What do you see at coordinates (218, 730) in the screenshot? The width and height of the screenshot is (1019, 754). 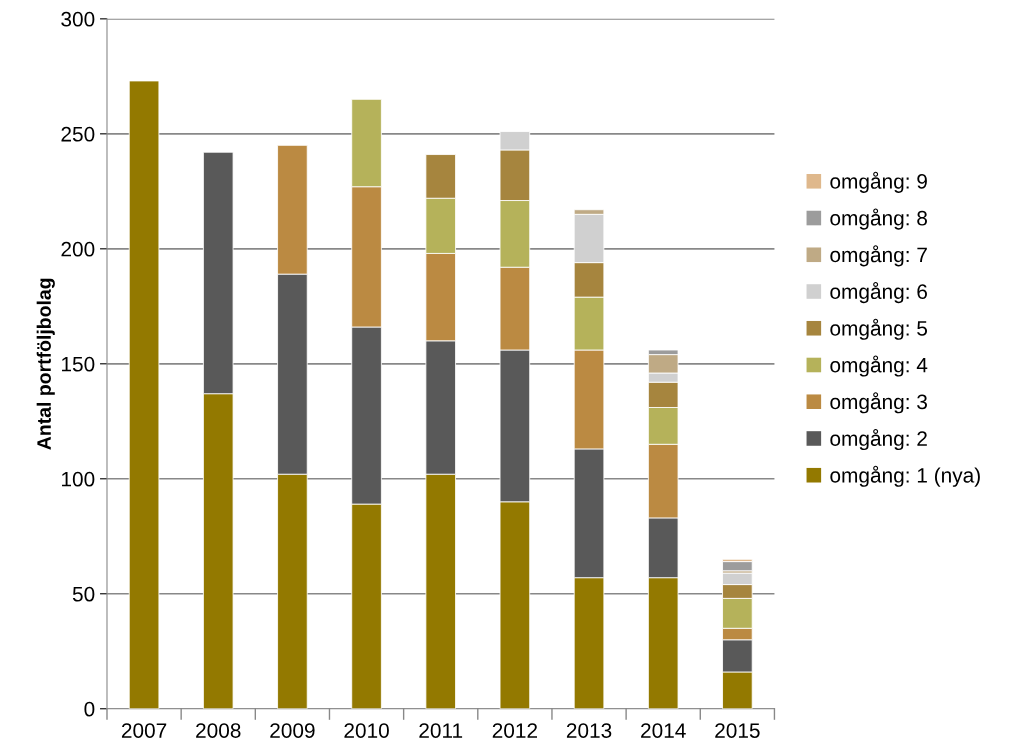 I see `x-tick-label: 2008` at bounding box center [218, 730].